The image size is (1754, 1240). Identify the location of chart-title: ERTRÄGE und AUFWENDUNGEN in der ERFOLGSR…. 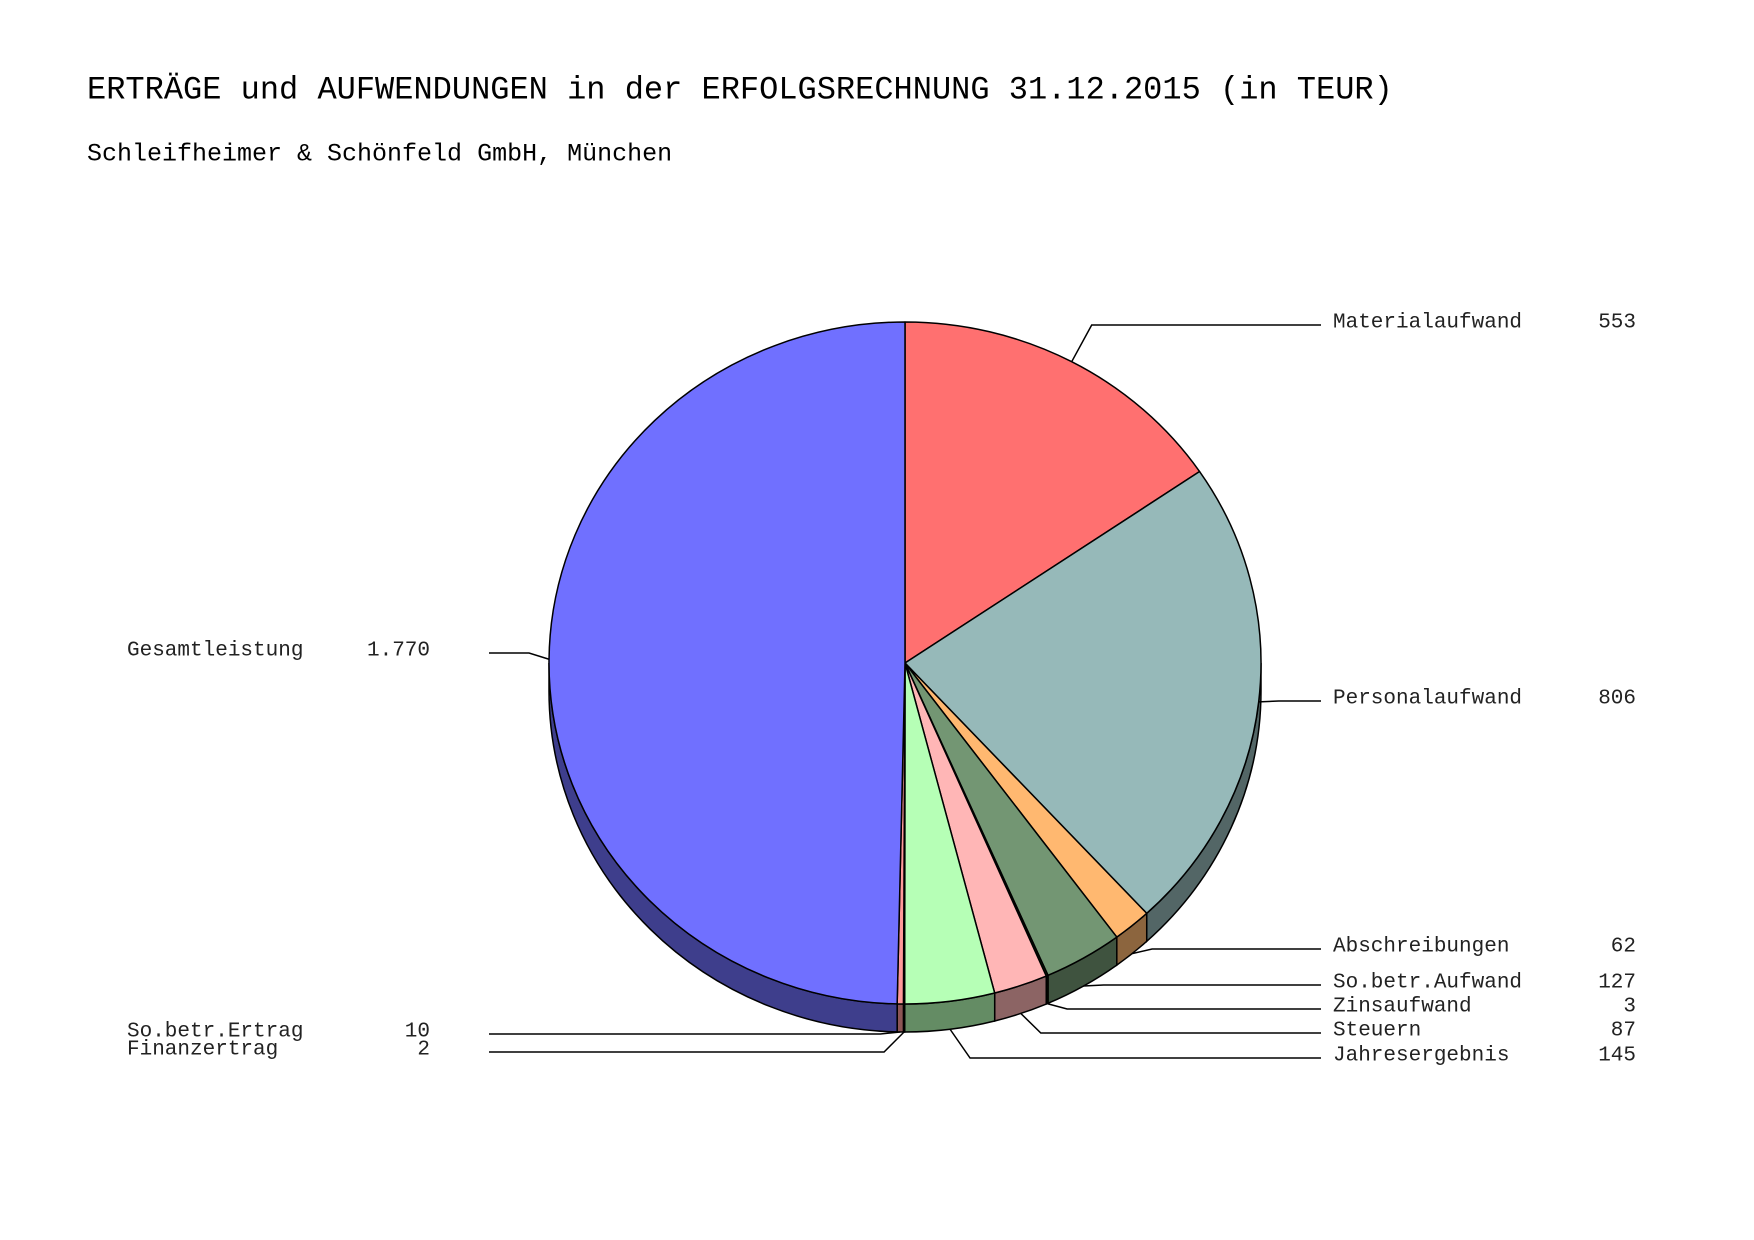
(740, 89).